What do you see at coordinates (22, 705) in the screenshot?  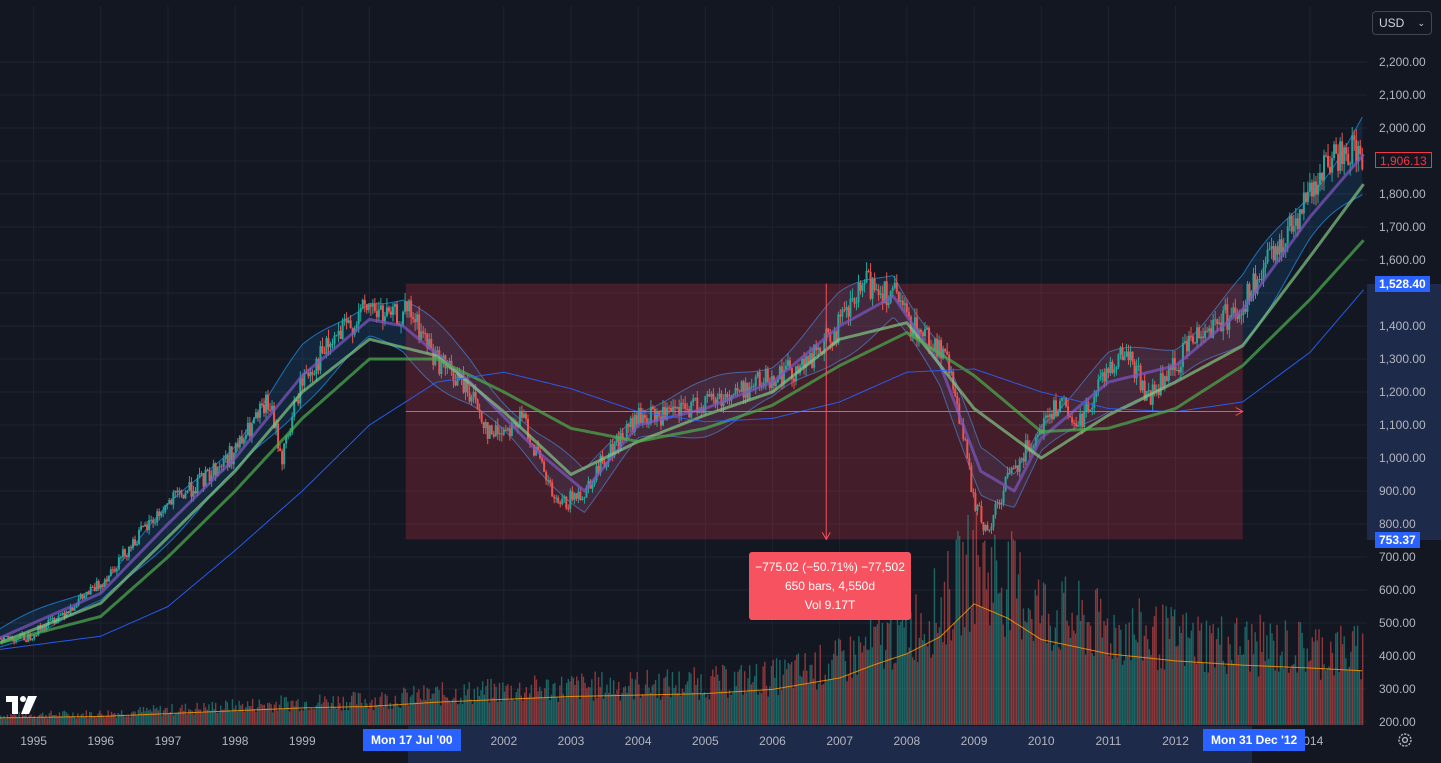 I see `tradingview-logo-icon` at bounding box center [22, 705].